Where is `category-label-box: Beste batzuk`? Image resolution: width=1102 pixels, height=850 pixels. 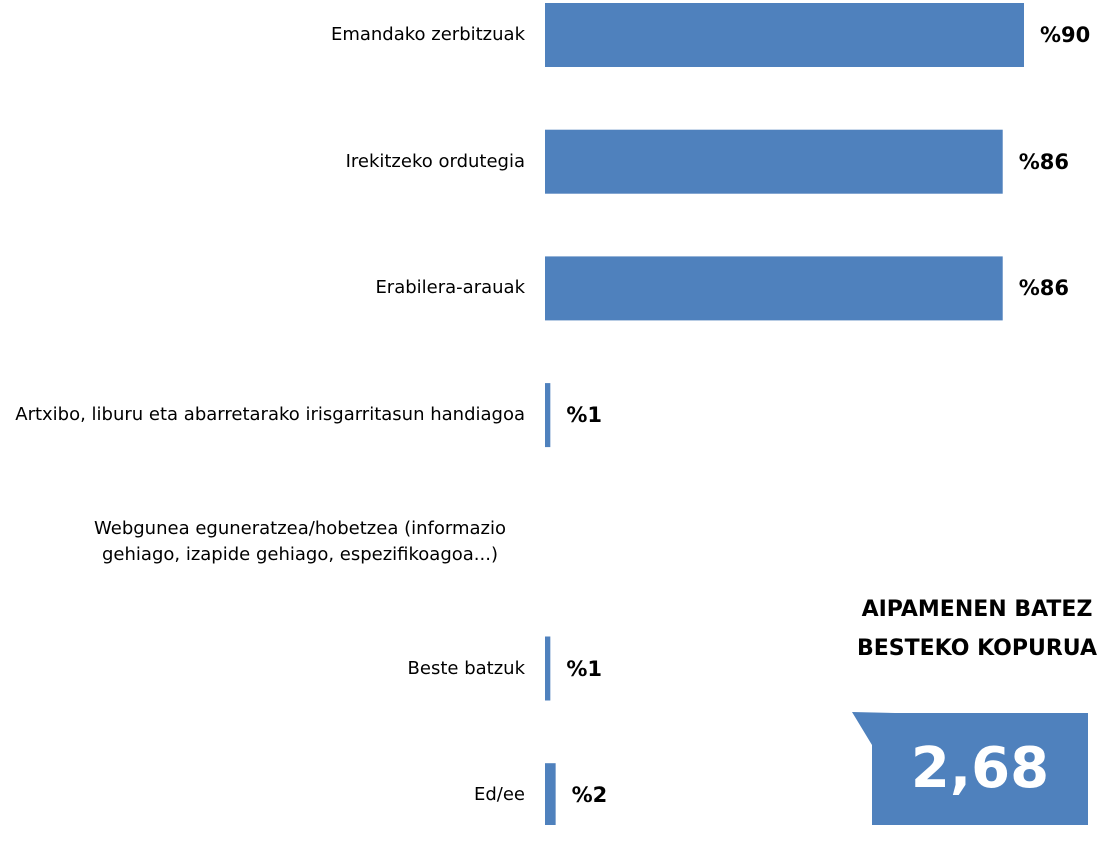 category-label-box: Beste batzuk is located at coordinates (466, 669).